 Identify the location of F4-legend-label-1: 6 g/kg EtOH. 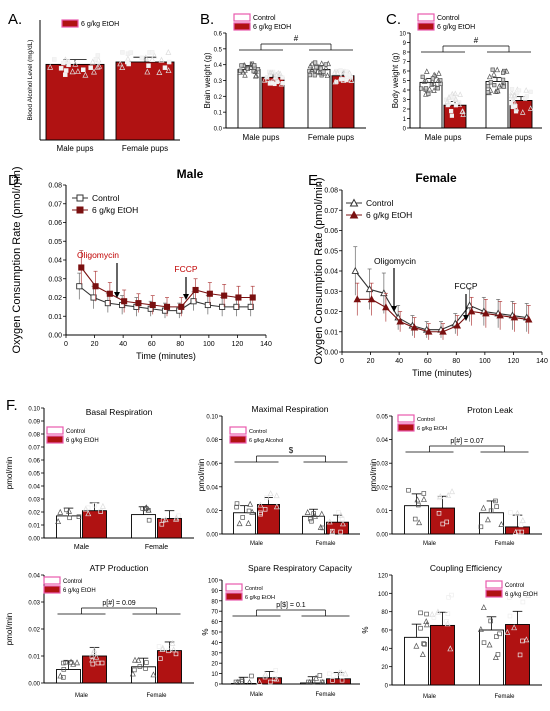
(79, 591).